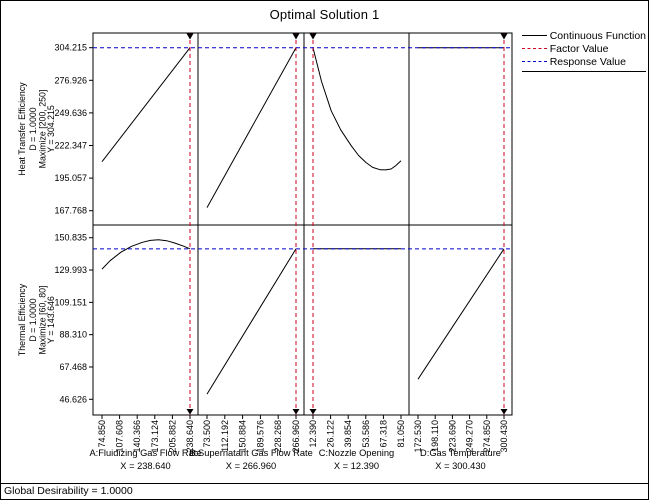 The image size is (649, 500). I want to click on x-tick-label: 53.586, so click(366, 434).